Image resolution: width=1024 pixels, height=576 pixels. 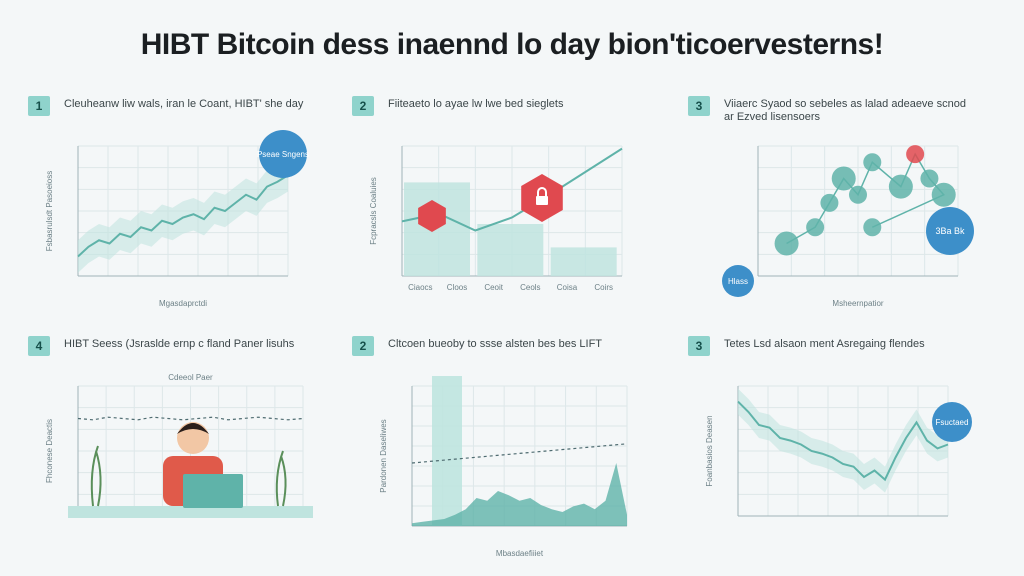 I want to click on panel-number: 4, so click(x=39, y=346).